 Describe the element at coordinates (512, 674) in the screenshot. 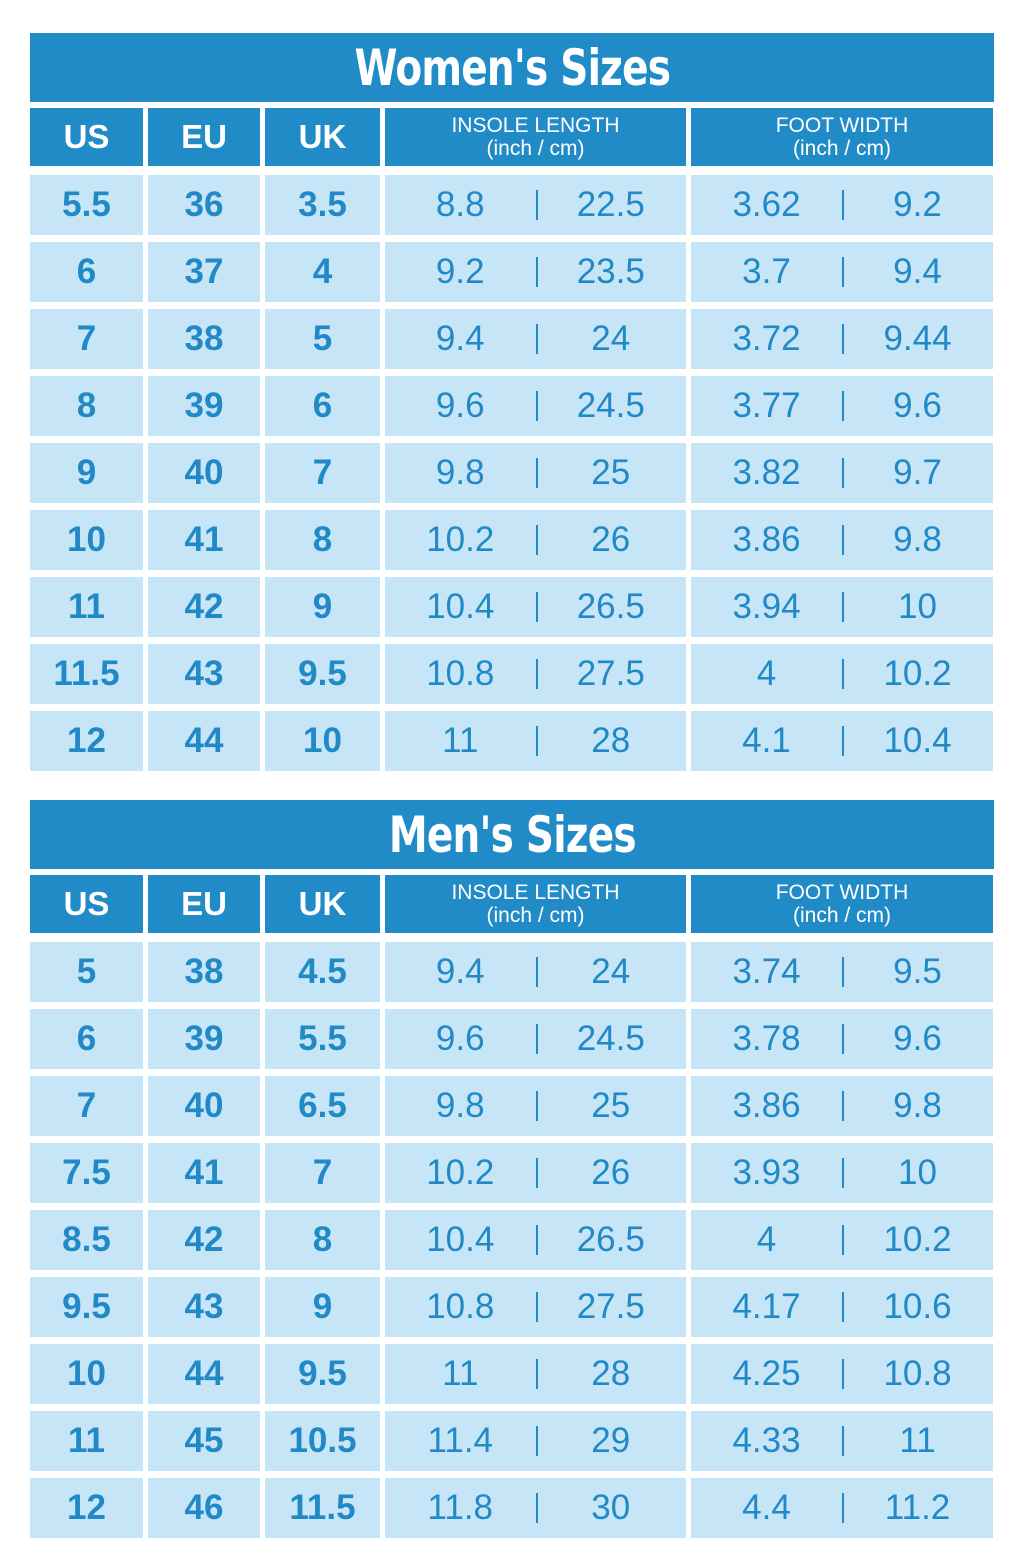

I see `table-row: 11.5 43 9.5 10.8 27.5 4 10.2` at that location.